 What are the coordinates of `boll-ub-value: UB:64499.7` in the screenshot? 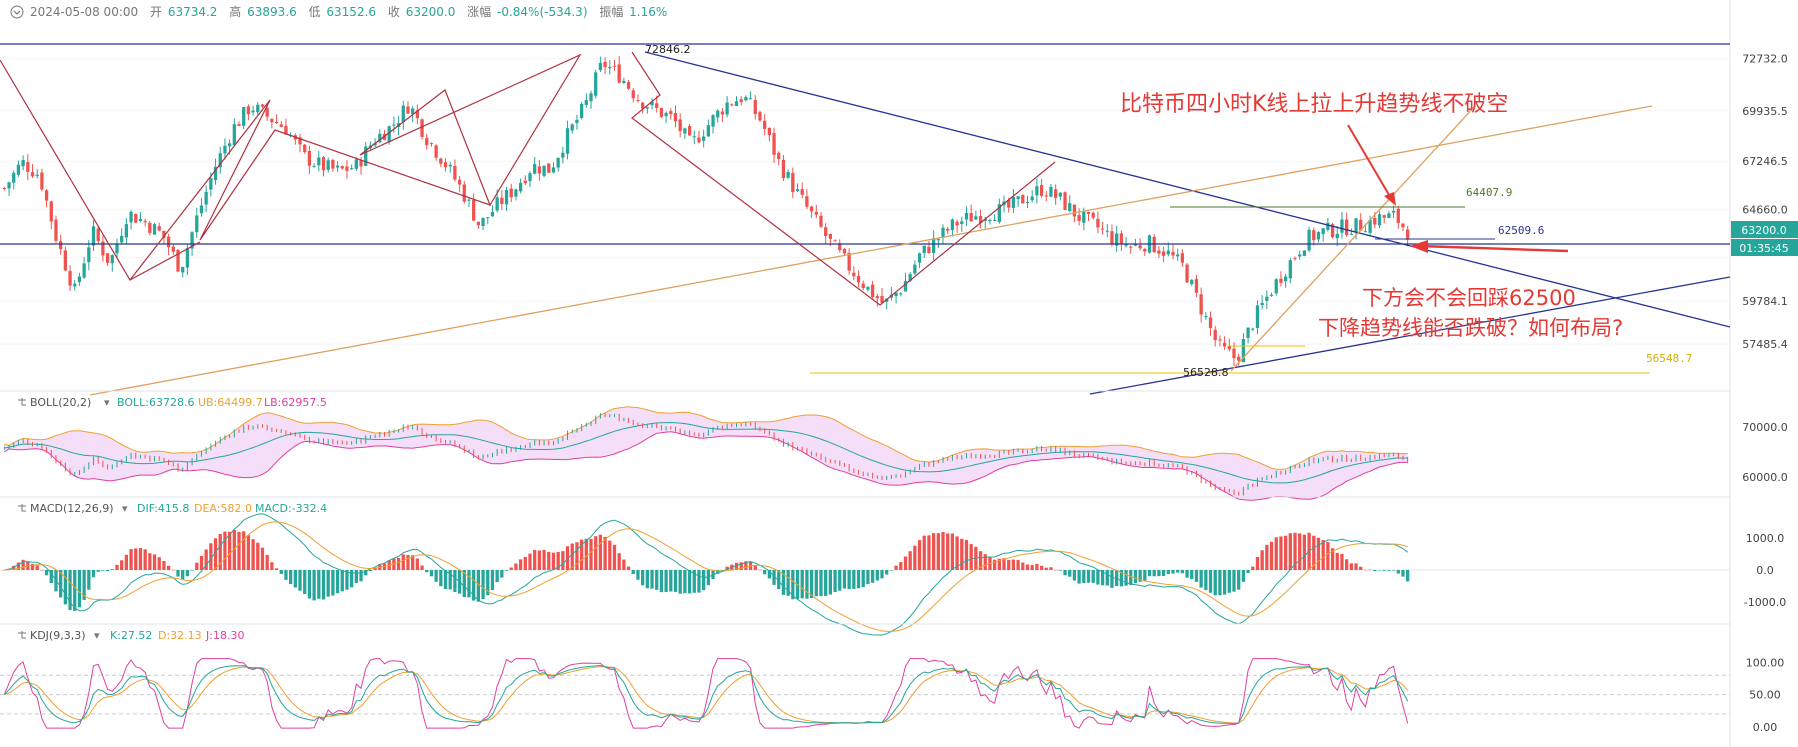 It's located at (230, 402).